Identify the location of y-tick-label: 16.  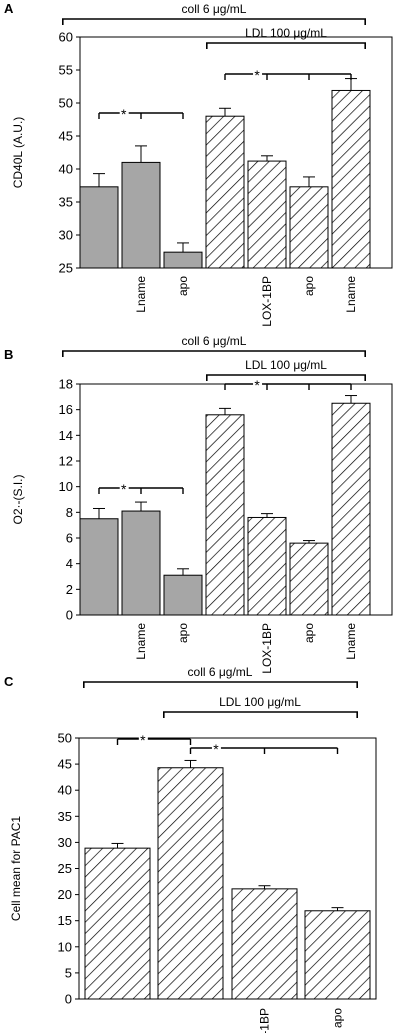
(66, 409).